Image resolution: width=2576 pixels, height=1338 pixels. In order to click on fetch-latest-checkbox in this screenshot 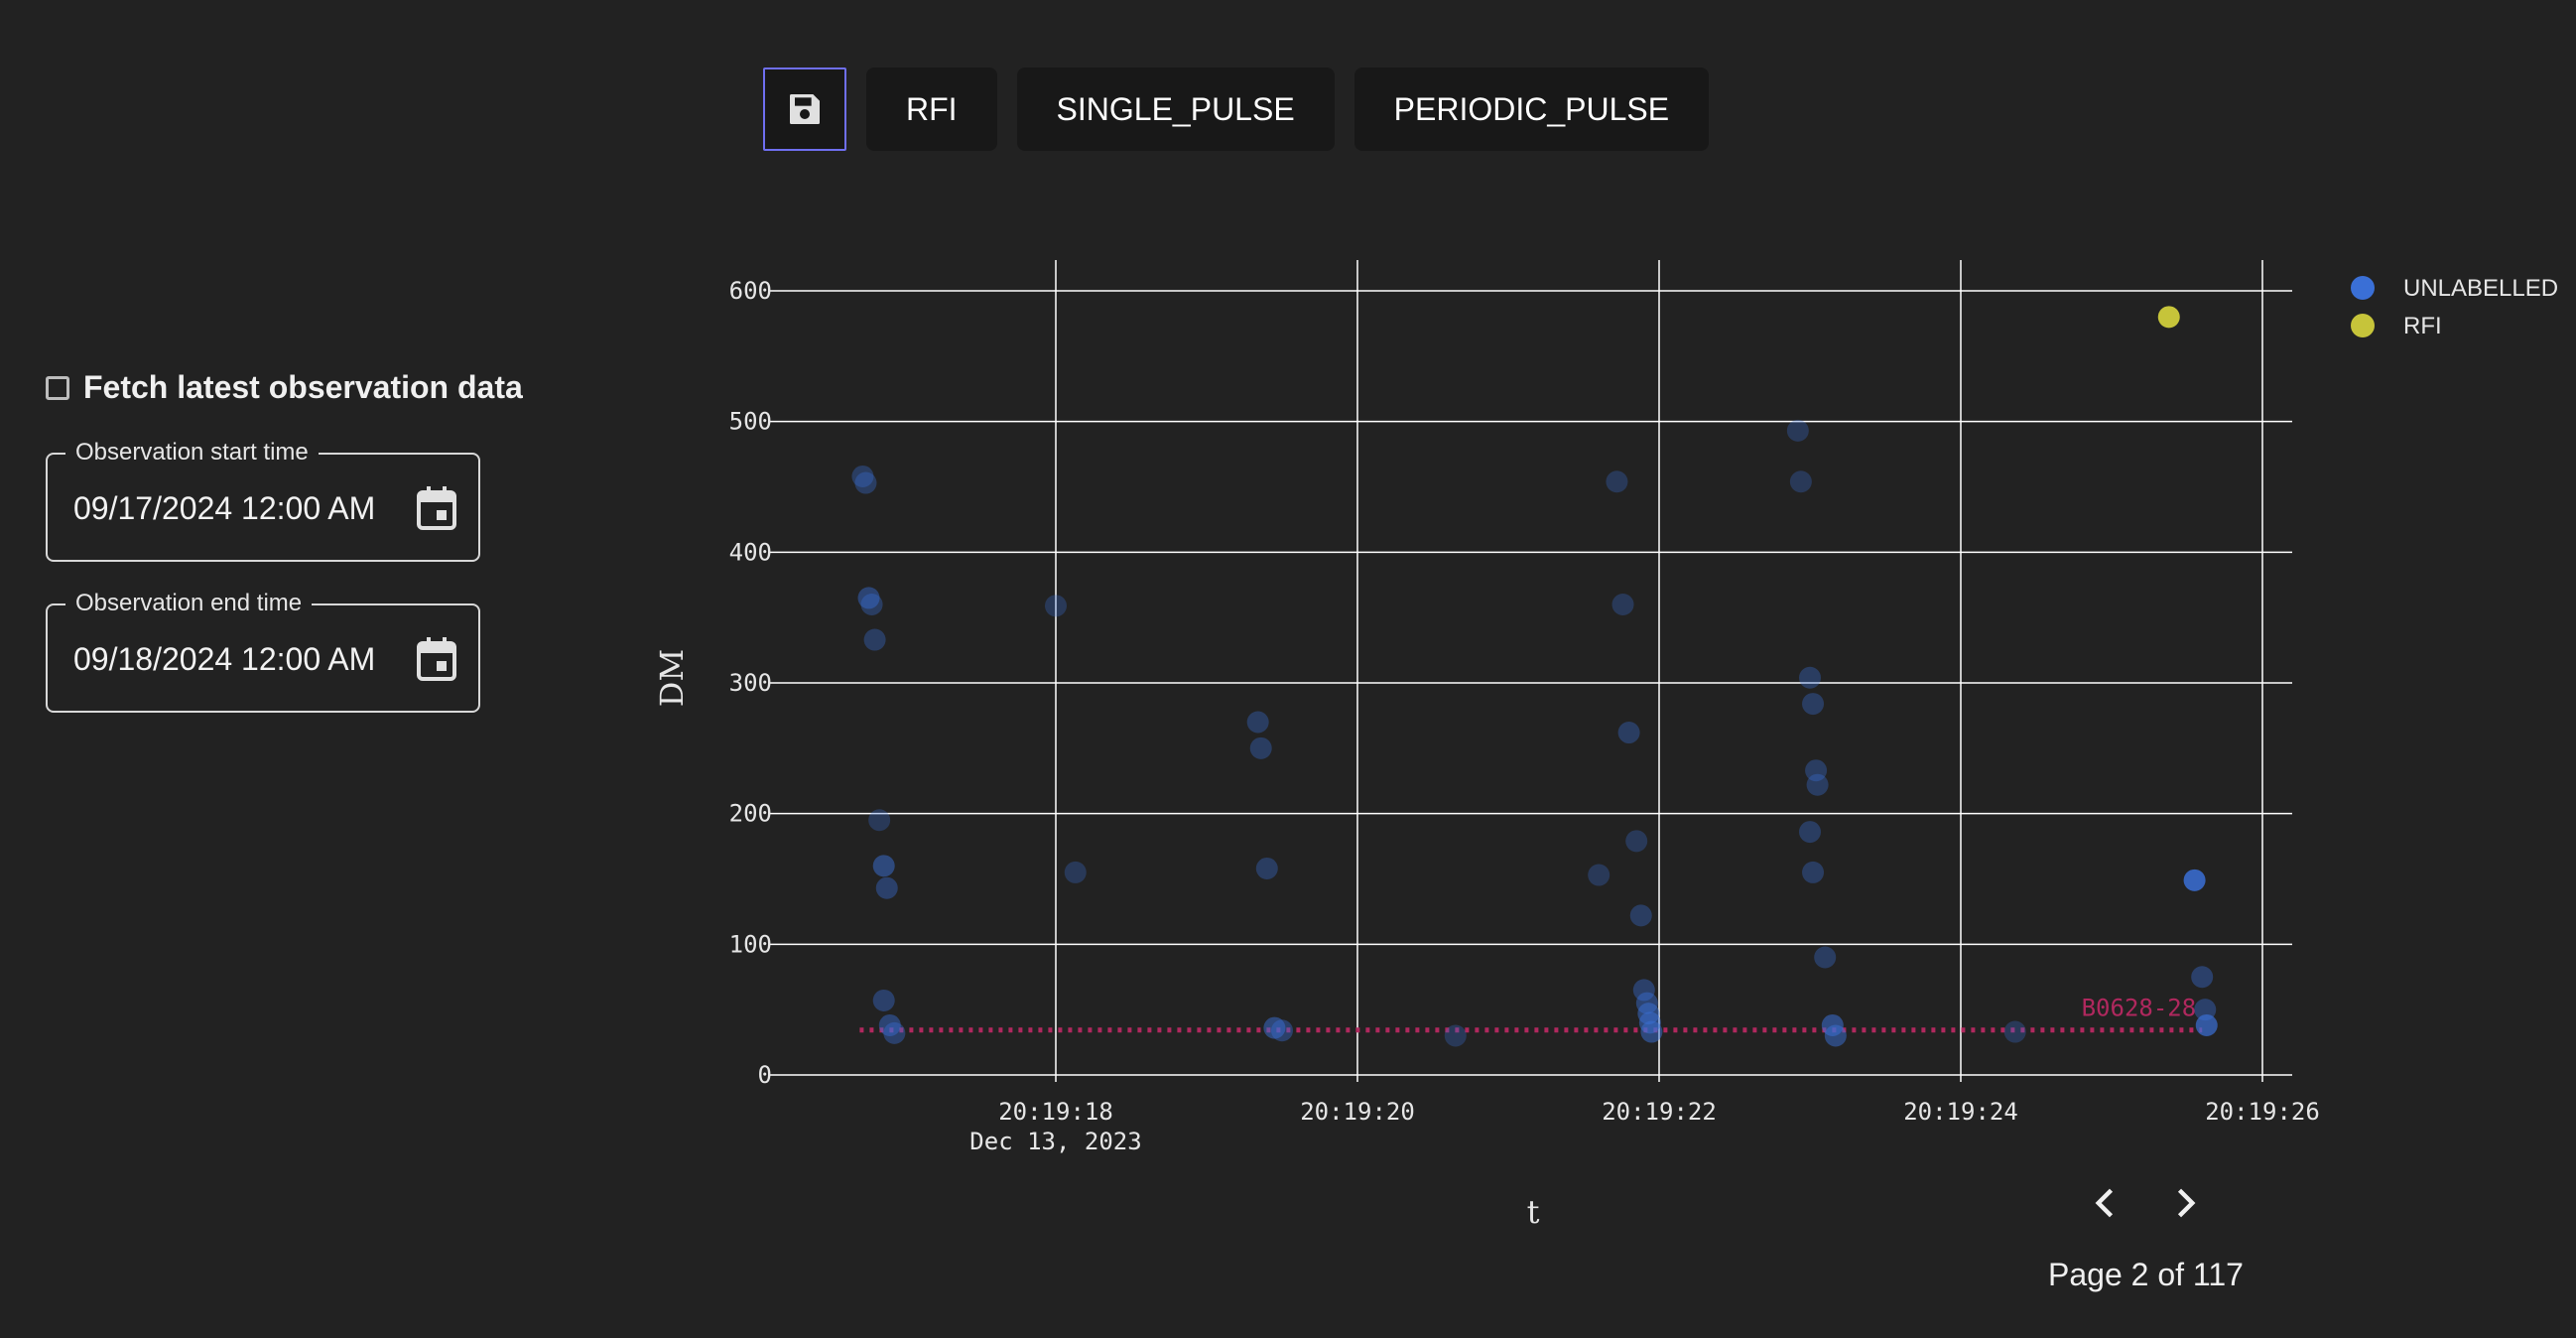, I will do `click(58, 387)`.